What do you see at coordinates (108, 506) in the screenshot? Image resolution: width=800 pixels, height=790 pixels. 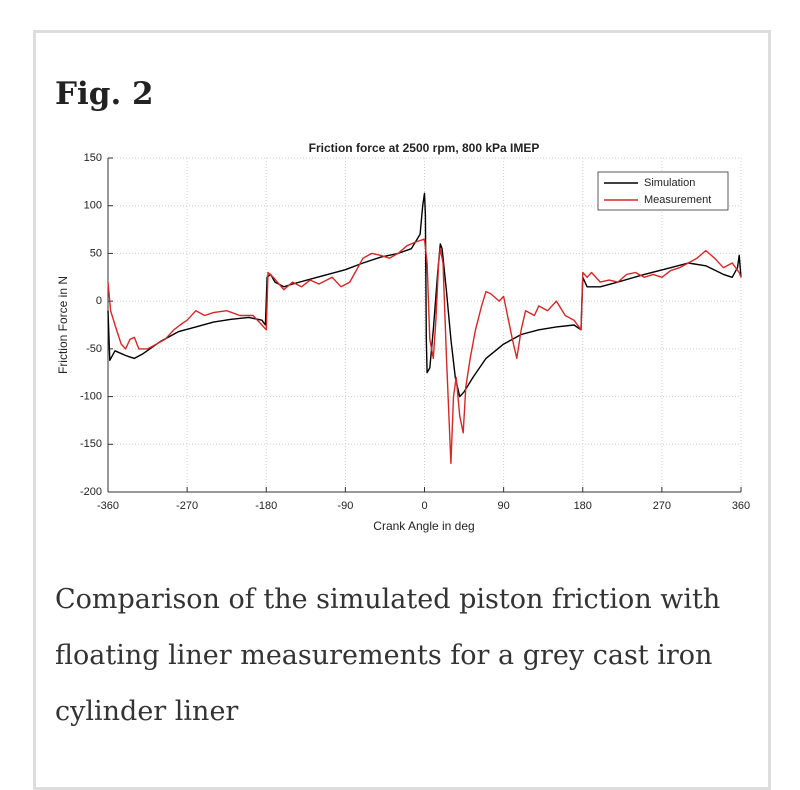 I see `x-tick-label: -360` at bounding box center [108, 506].